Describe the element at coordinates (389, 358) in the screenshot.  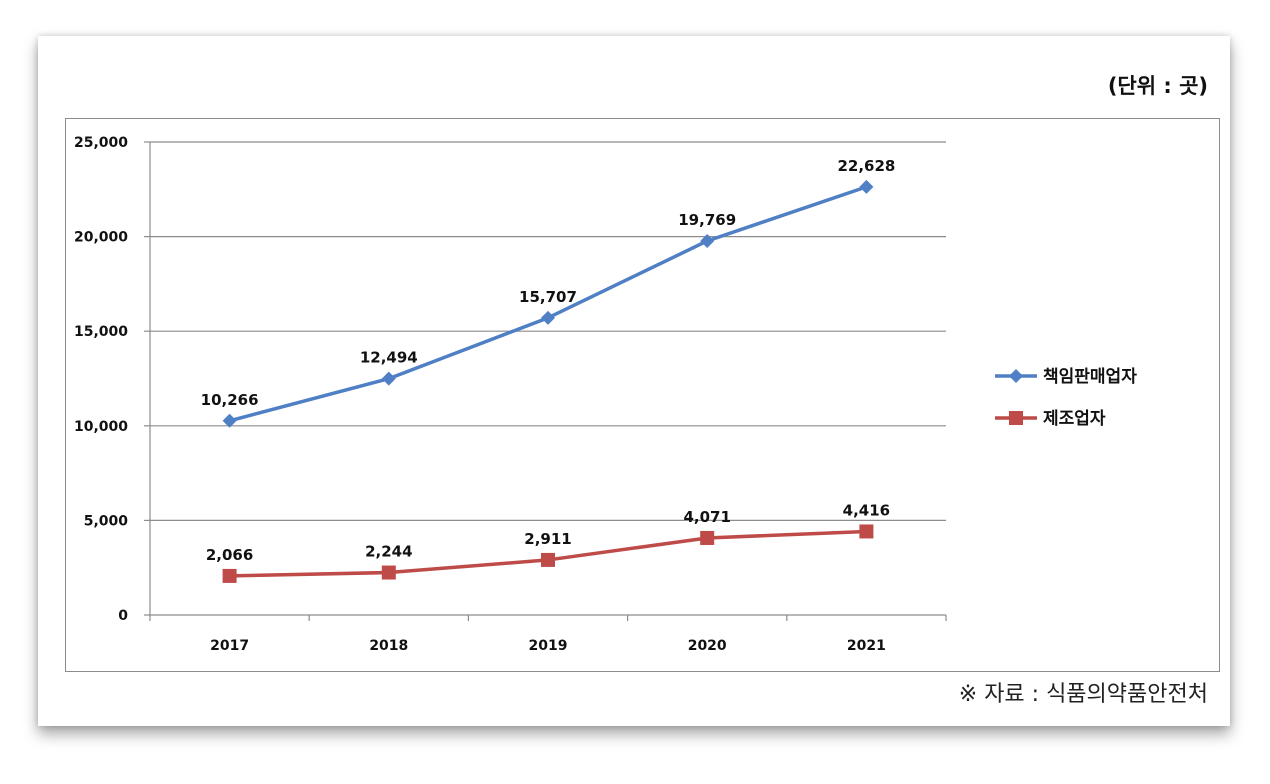
I see `data-label: 12,494` at that location.